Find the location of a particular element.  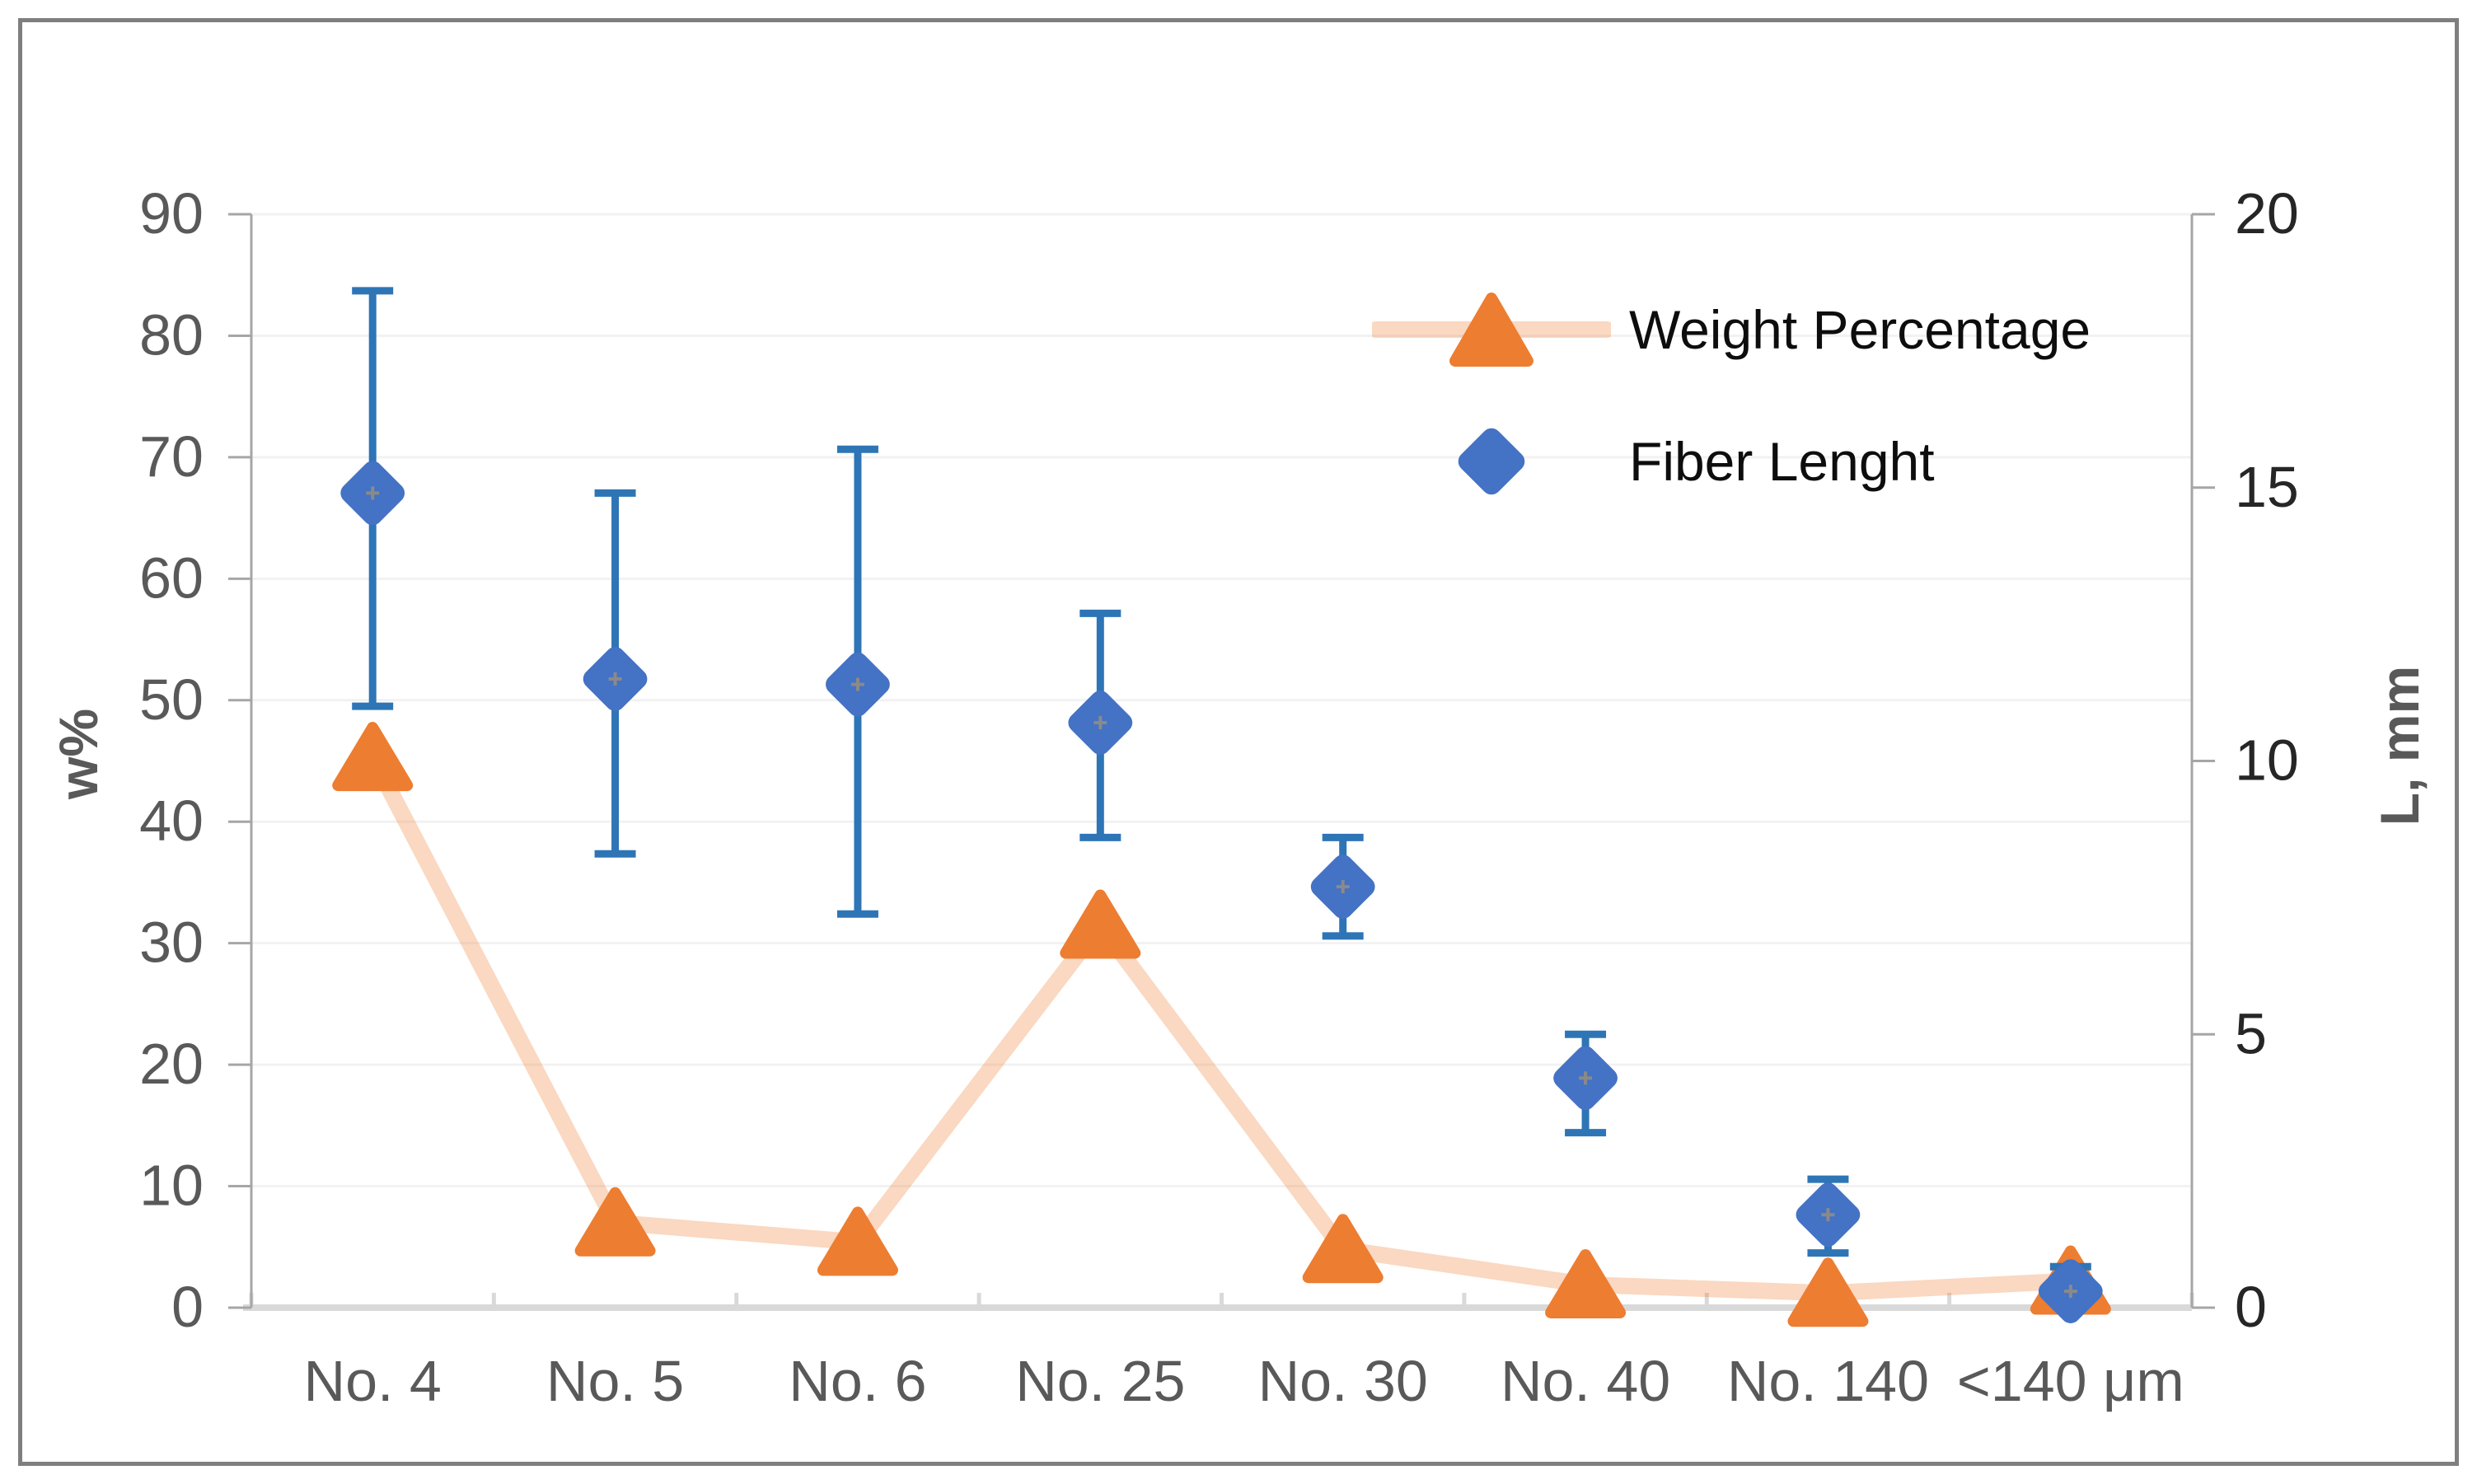

x-axis-category-label: No. 6 is located at coordinates (857, 1381).